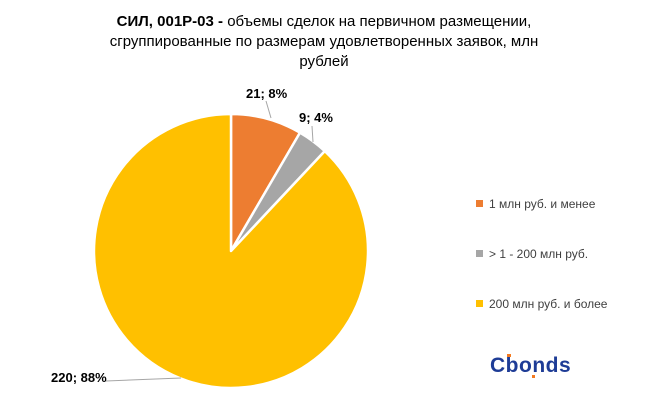  I want to click on pie-data-label-1: 9; 4%, so click(316, 117).